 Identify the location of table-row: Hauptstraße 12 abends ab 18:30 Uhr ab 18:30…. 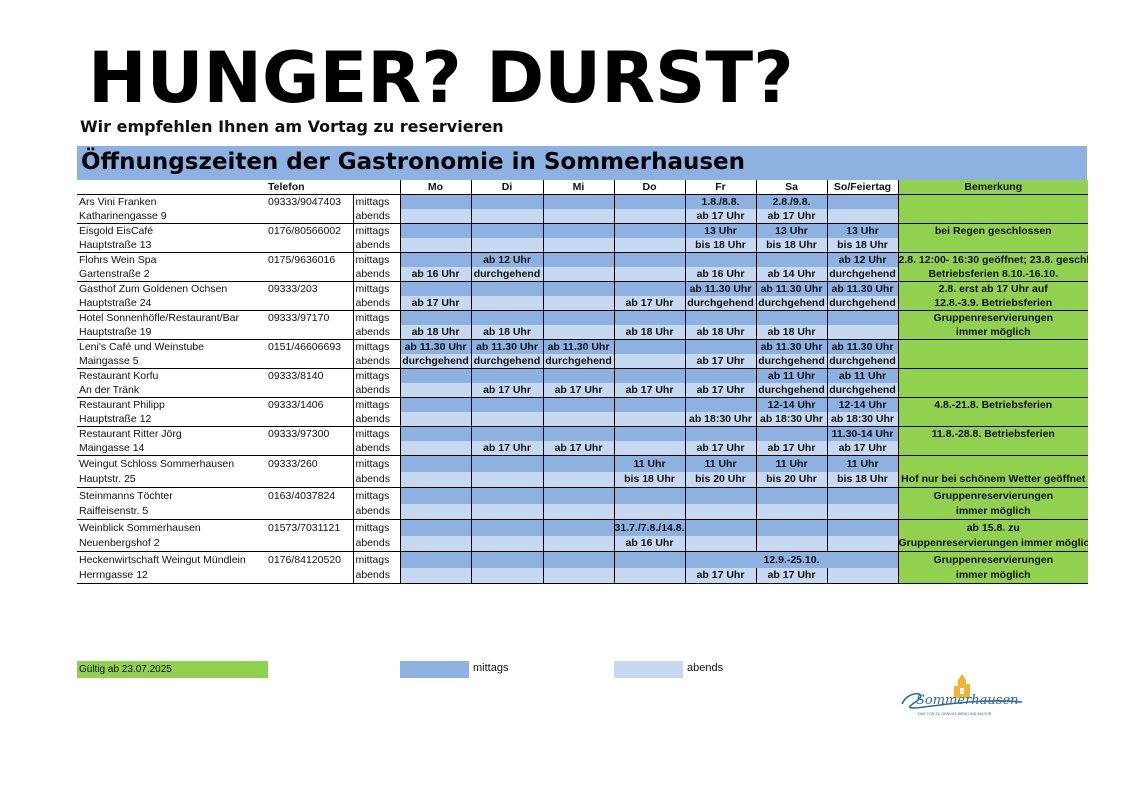
(582, 419).